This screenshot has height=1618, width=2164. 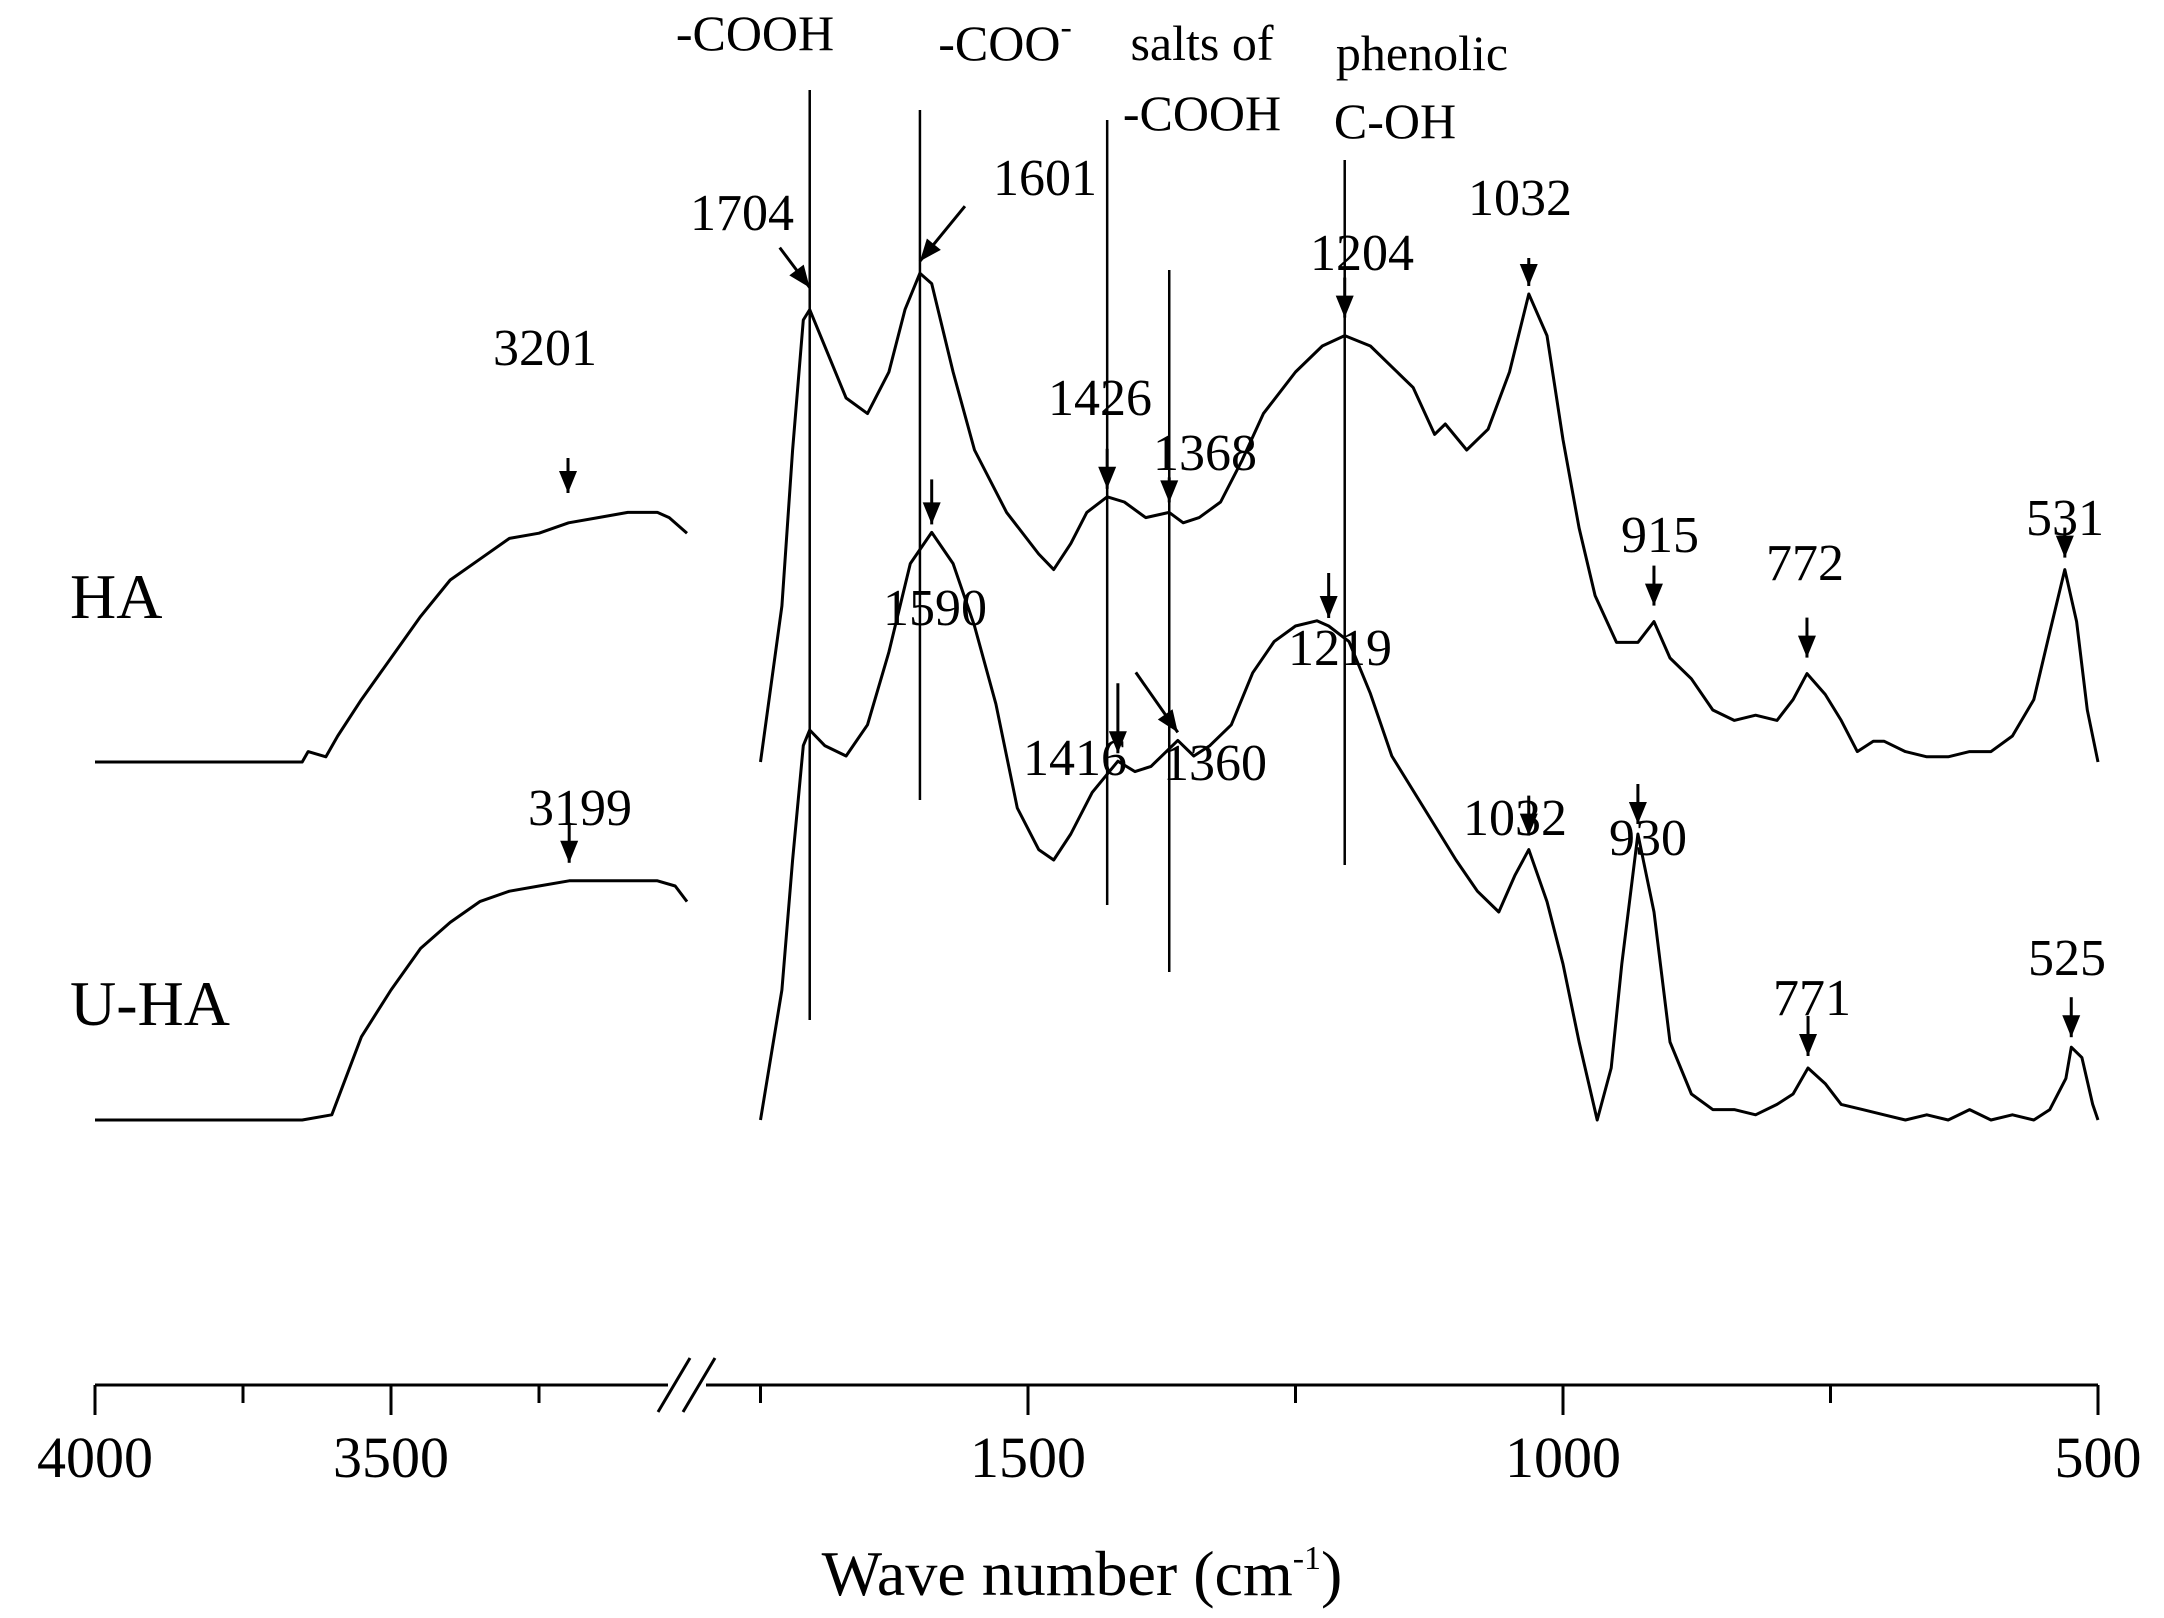 I want to click on tick-label-1500: 1500, so click(x=1028, y=1457).